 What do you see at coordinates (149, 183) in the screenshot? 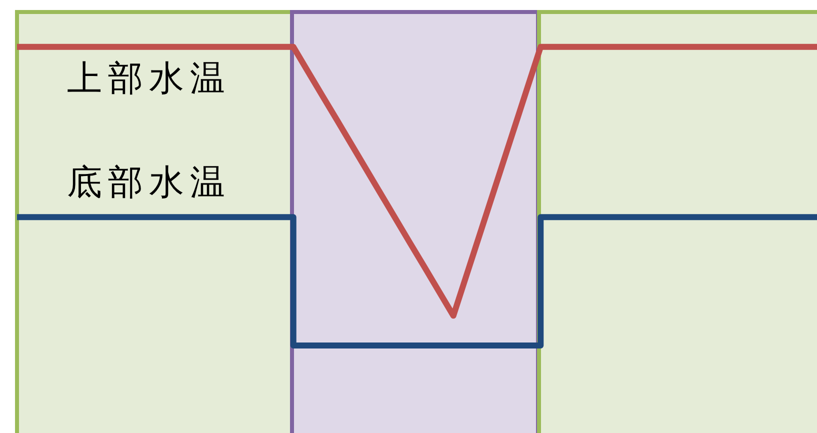
I see `series-label: 底部水温` at bounding box center [149, 183].